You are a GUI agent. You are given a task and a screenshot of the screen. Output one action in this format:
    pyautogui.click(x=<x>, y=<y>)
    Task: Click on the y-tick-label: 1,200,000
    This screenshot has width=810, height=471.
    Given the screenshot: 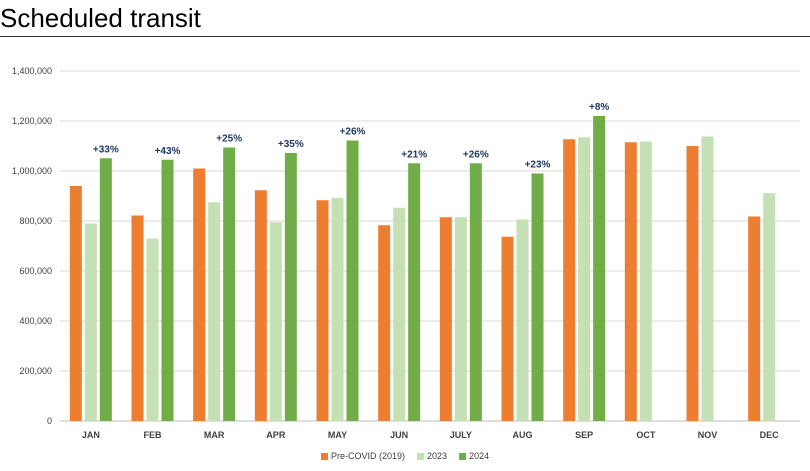 What is the action you would take?
    pyautogui.click(x=32, y=121)
    